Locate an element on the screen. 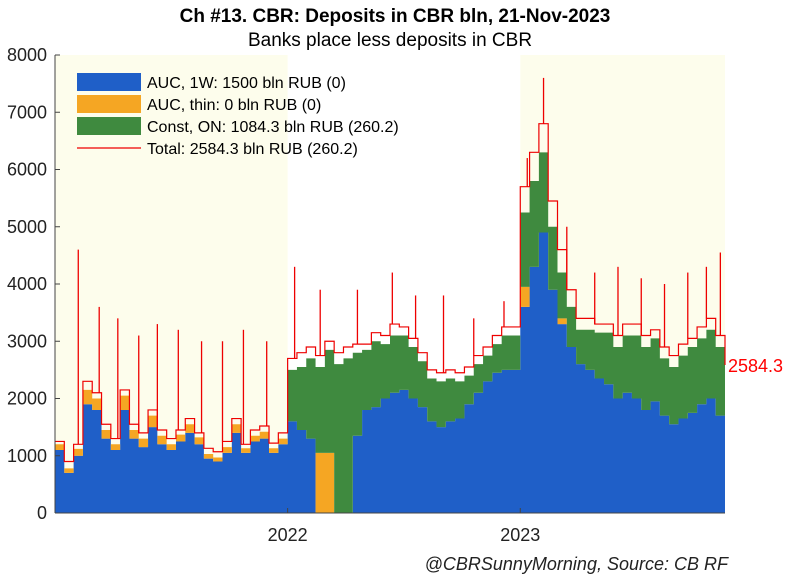  y-tick-label-1000: 1000 is located at coordinates (27, 456).